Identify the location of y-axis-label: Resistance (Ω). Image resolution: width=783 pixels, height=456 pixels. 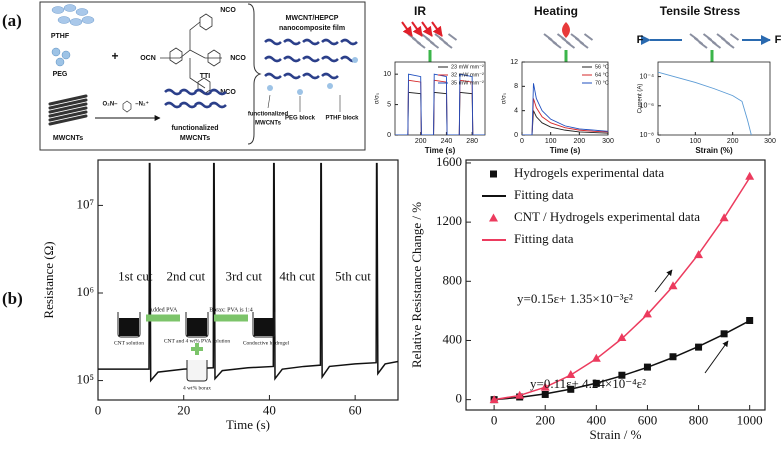
(48, 279).